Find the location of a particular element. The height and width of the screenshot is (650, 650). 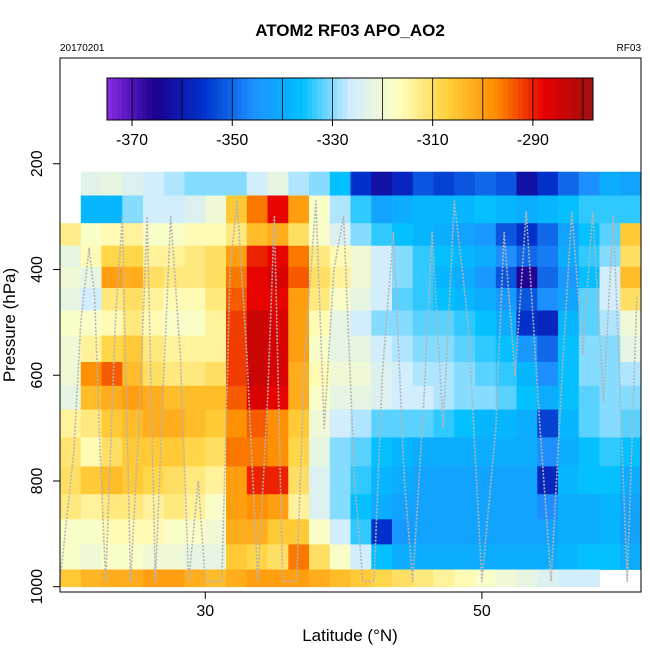

x-tick-label: 30 is located at coordinates (205, 611).